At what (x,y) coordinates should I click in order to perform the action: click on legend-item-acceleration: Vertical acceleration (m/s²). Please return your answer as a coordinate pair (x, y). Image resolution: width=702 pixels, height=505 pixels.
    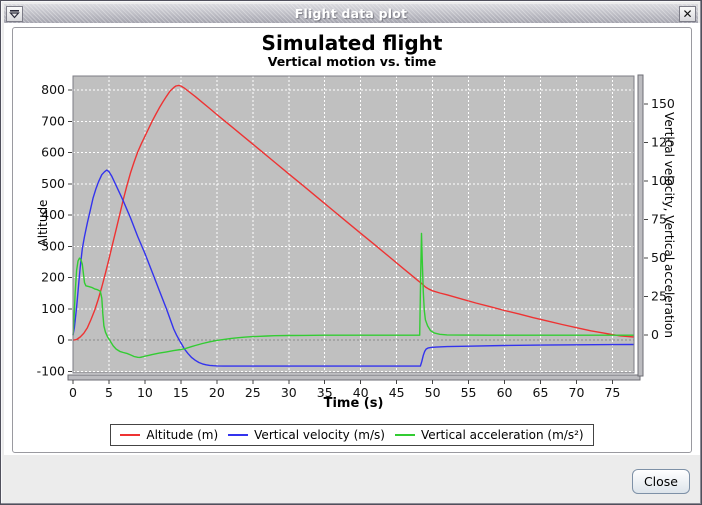
    Looking at the image, I should click on (489, 435).